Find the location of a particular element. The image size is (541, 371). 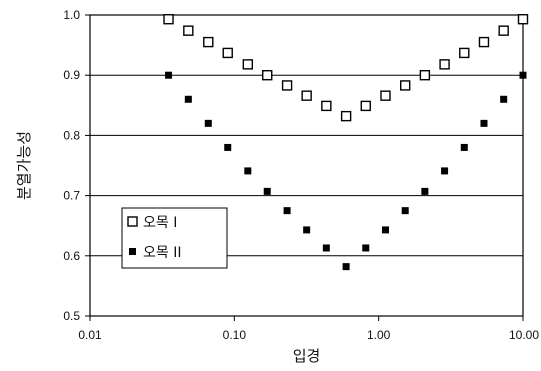

legend-label-series-2: 오목 II is located at coordinates (162, 253).